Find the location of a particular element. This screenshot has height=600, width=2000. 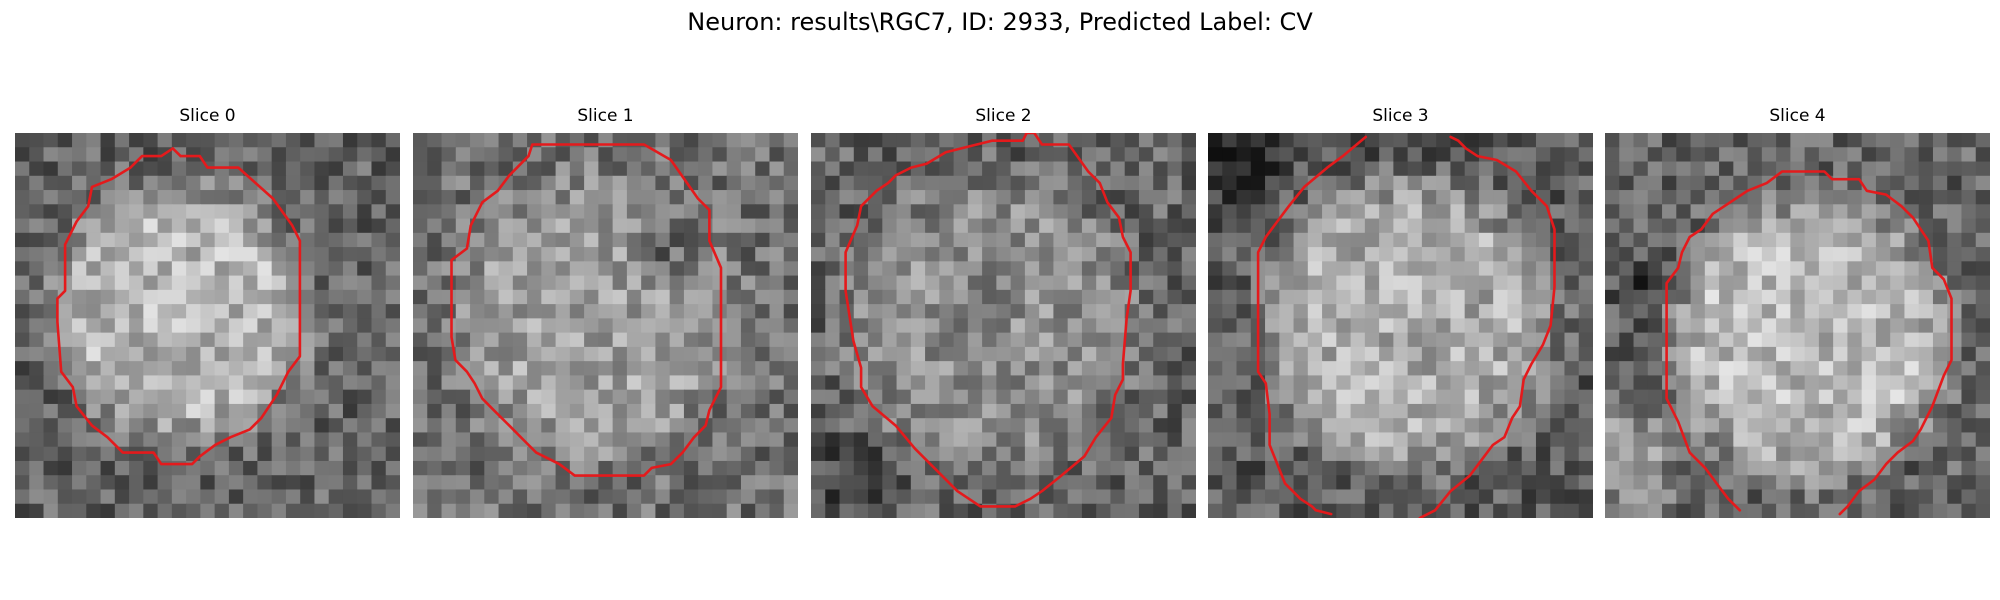

slice-title: Slice 3 is located at coordinates (1400, 116).